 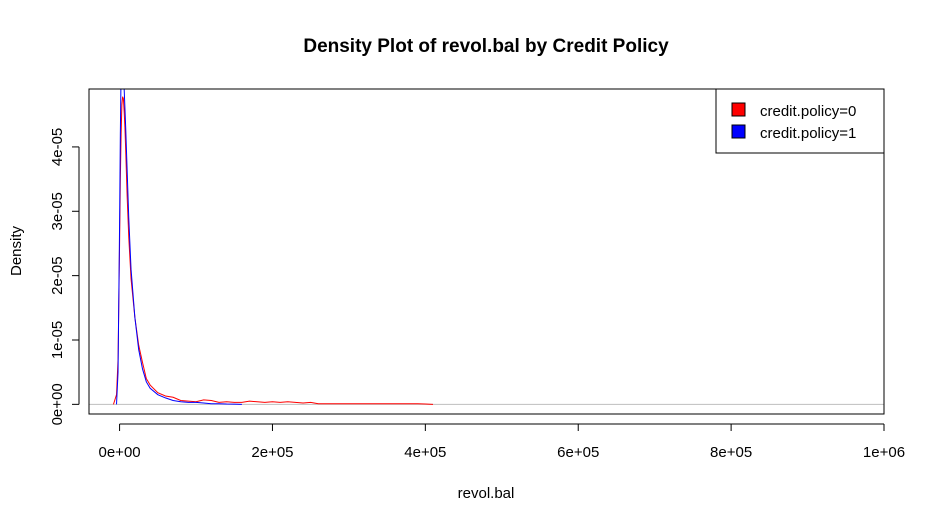 I want to click on legend-box, so click(x=800, y=121).